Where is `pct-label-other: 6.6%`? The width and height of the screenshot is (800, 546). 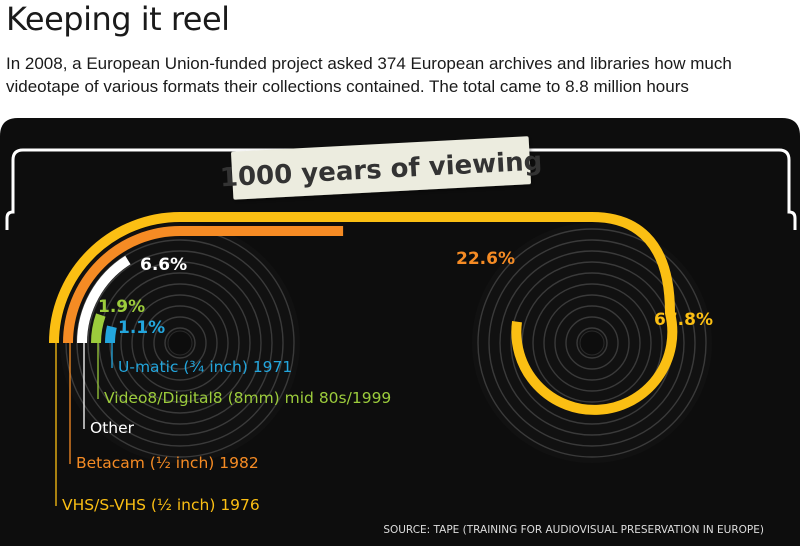
pct-label-other: 6.6% is located at coordinates (163, 265).